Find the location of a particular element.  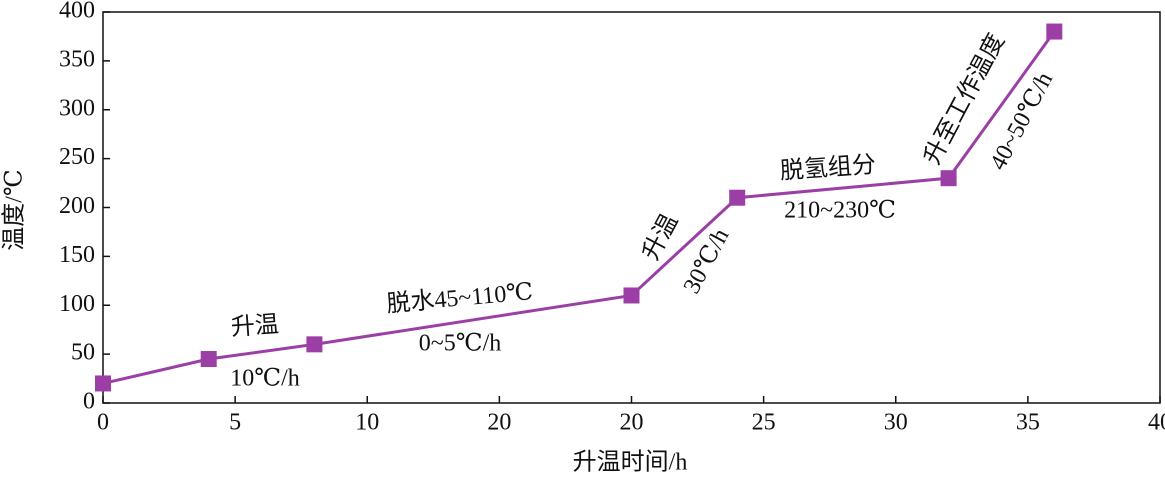

annotation: 脱氢组分 is located at coordinates (828, 168).